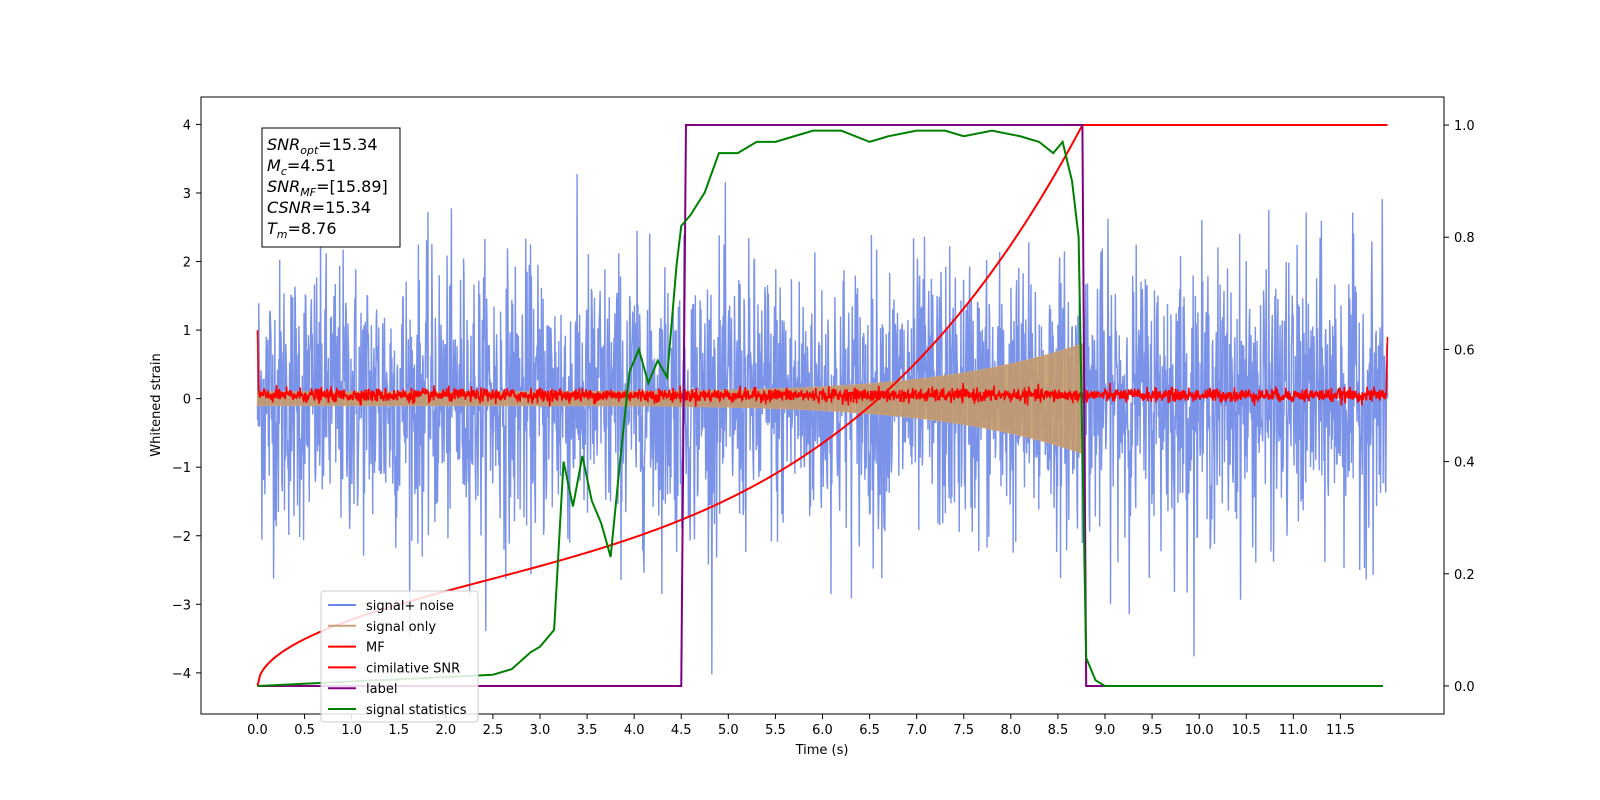 The width and height of the screenshot is (1600, 800). What do you see at coordinates (1152, 730) in the screenshot?
I see `x-tick-label: 9.5` at bounding box center [1152, 730].